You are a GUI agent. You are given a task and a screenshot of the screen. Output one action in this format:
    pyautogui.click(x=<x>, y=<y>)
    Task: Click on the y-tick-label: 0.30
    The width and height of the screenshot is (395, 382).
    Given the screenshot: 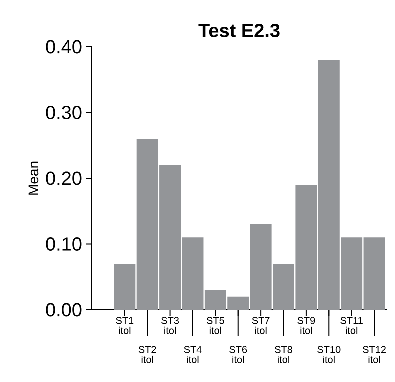 What is the action you would take?
    pyautogui.click(x=64, y=113)
    